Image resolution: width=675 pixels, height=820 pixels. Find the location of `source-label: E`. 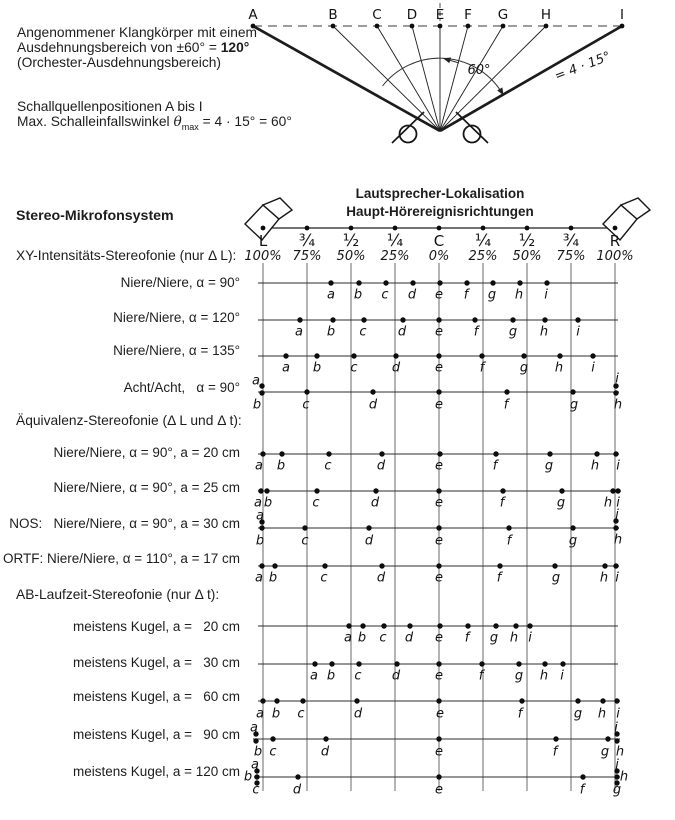

source-label: E is located at coordinates (440, 15).